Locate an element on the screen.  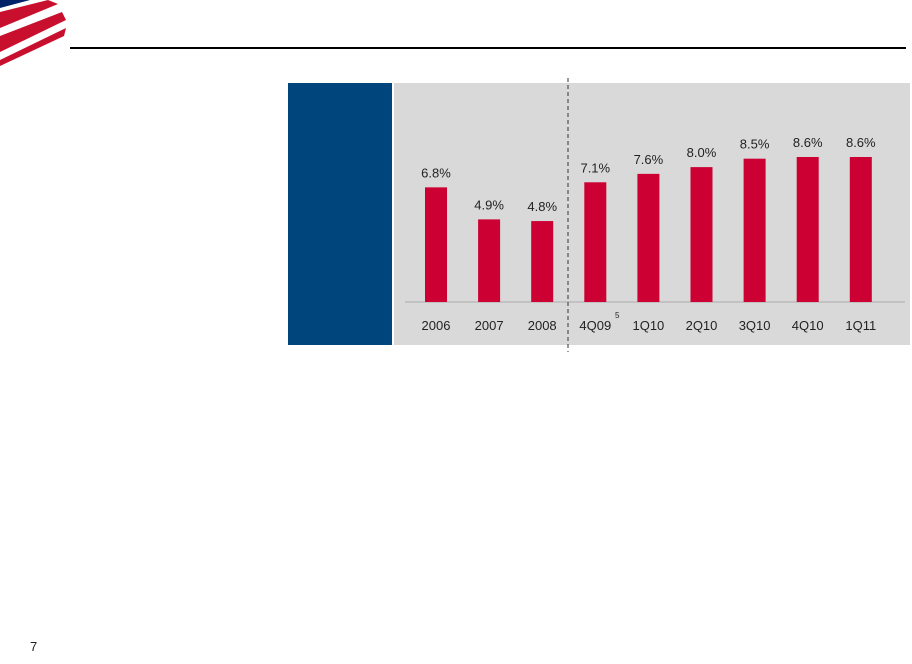
value-label: 6.8% is located at coordinates (436, 172).